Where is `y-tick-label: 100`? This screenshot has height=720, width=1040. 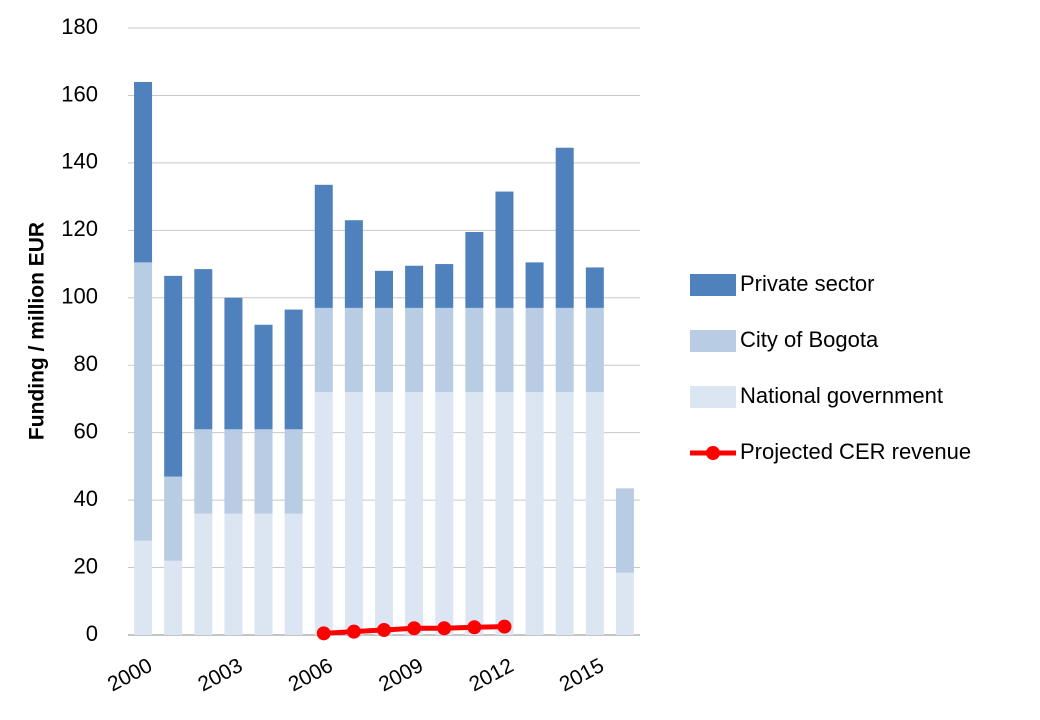 y-tick-label: 100 is located at coordinates (79, 296).